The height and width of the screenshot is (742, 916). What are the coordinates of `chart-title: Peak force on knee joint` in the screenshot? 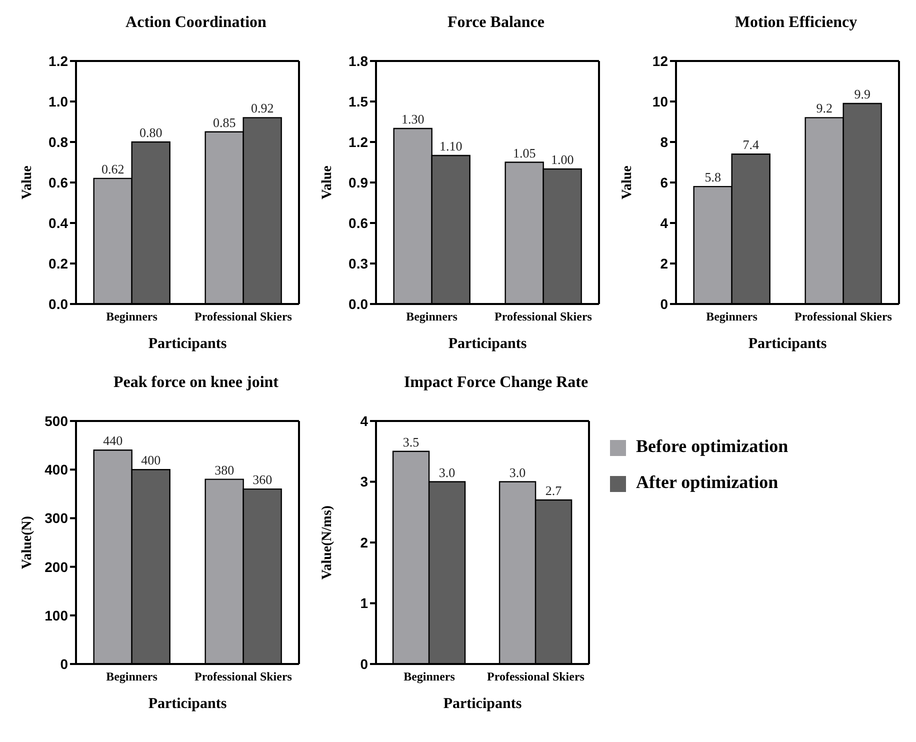 It's located at (196, 383).